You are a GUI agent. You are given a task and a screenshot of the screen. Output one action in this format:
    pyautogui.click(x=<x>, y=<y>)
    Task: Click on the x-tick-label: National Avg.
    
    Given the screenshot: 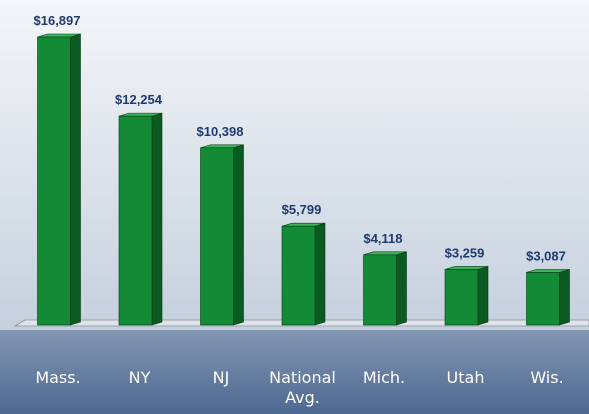 What is the action you would take?
    pyautogui.click(x=302, y=387)
    